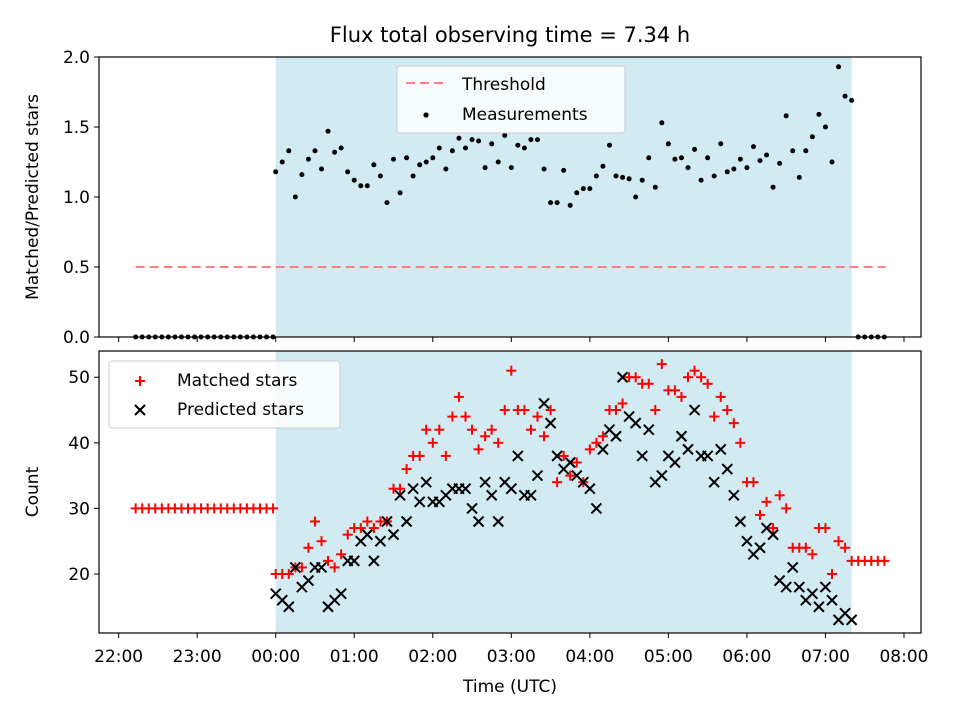  I want to click on legend-measurements-swatch, so click(426, 115).